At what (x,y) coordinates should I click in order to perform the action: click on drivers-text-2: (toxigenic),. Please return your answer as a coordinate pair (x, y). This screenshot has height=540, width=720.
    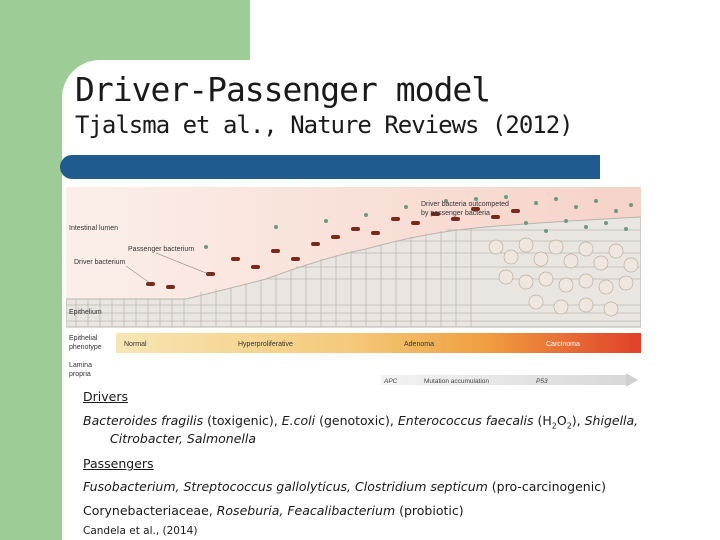
    Looking at the image, I should click on (242, 420).